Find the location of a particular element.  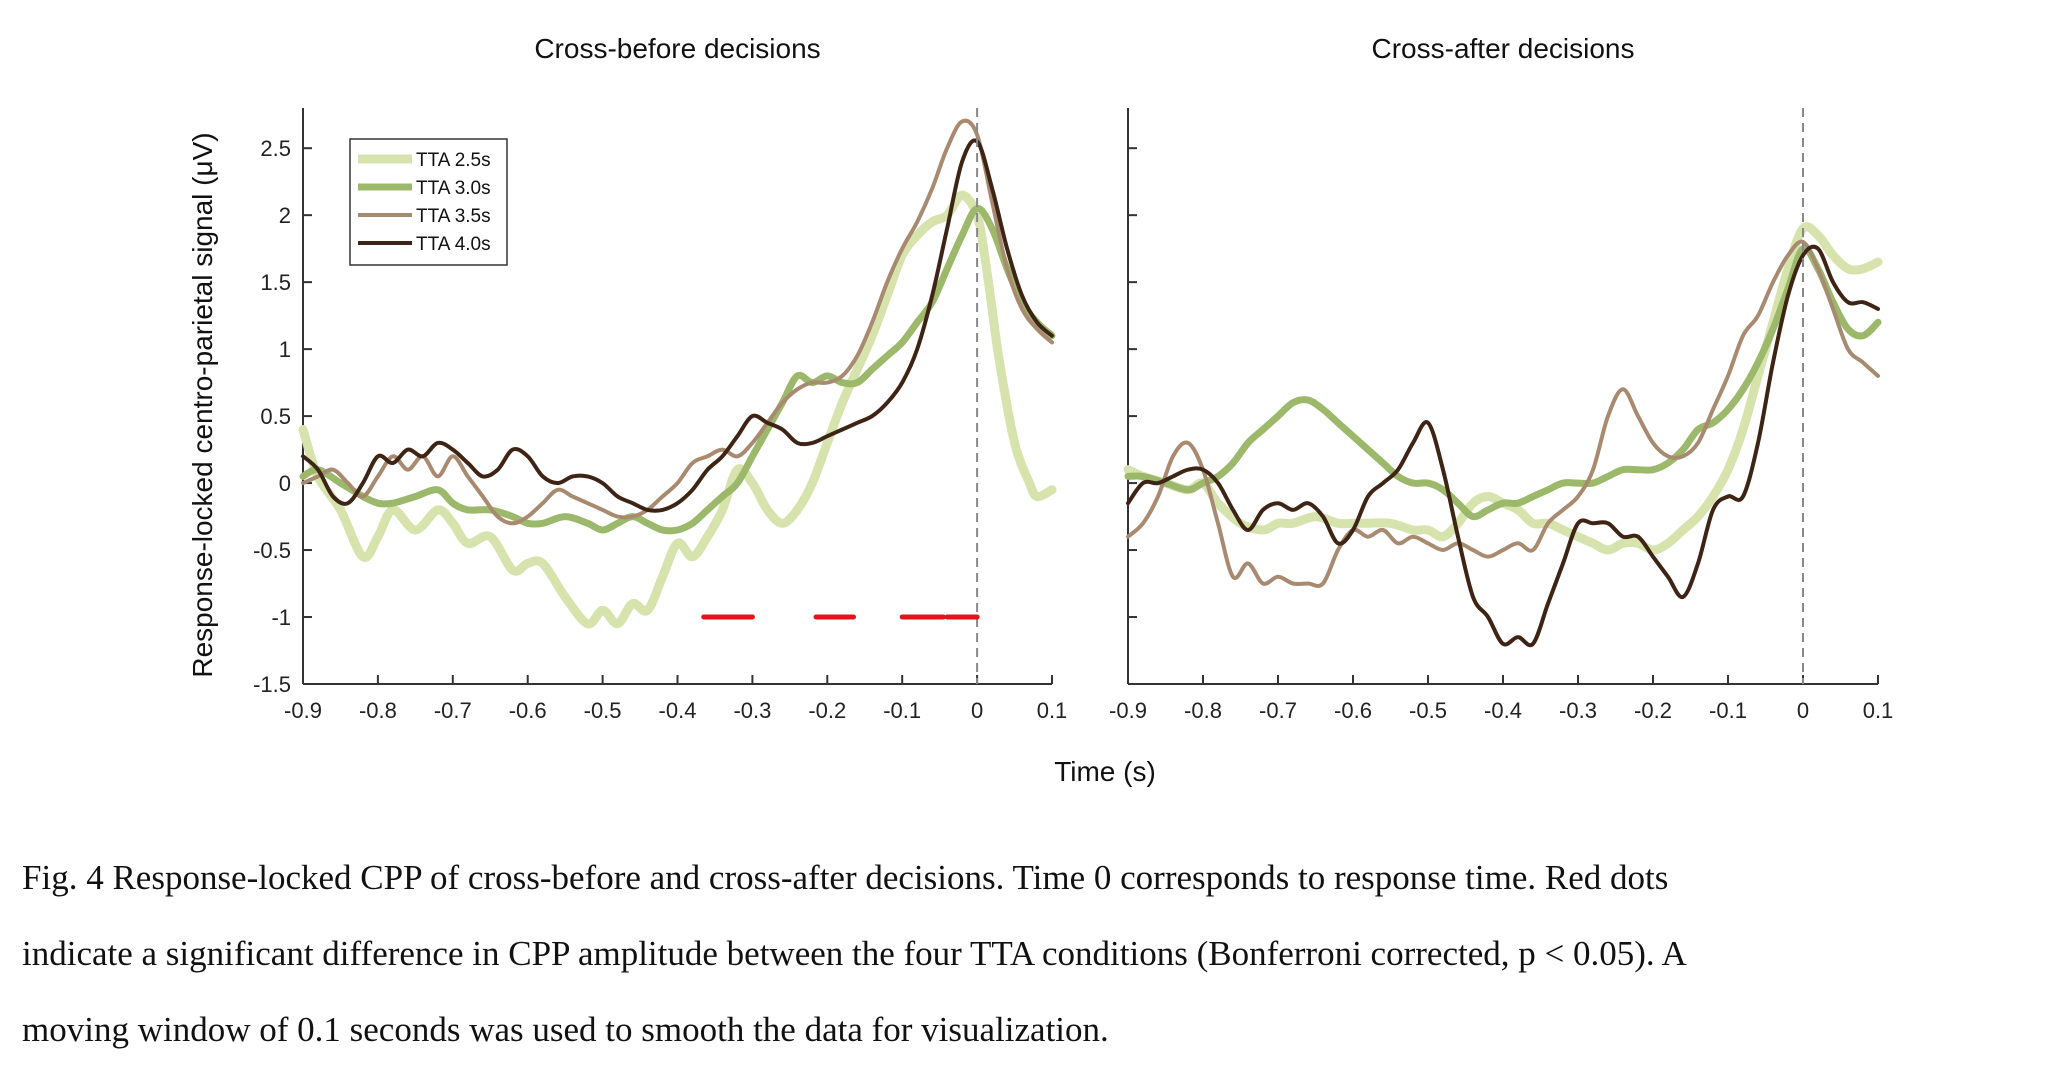

legend-label: TTA 2.5s is located at coordinates (453, 160).